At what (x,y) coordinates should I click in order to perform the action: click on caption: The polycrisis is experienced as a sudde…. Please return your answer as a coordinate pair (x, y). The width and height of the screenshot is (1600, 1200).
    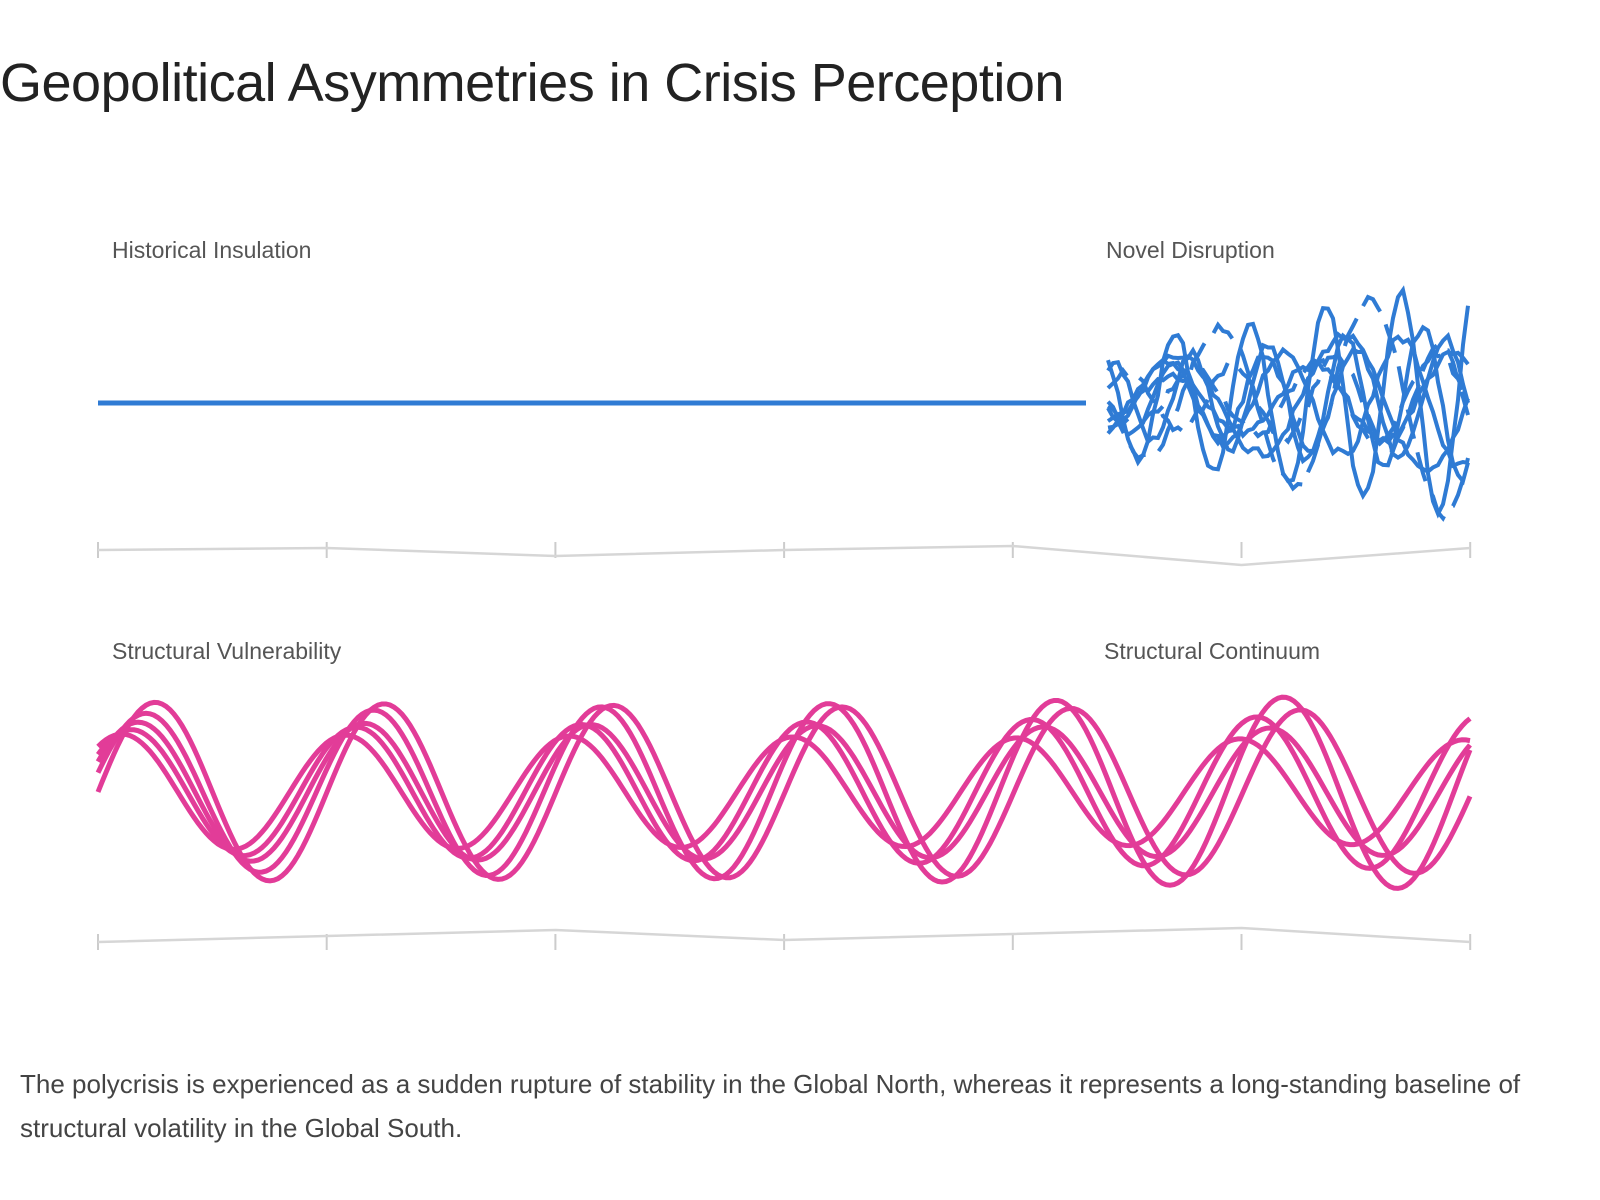
    Looking at the image, I should click on (770, 1106).